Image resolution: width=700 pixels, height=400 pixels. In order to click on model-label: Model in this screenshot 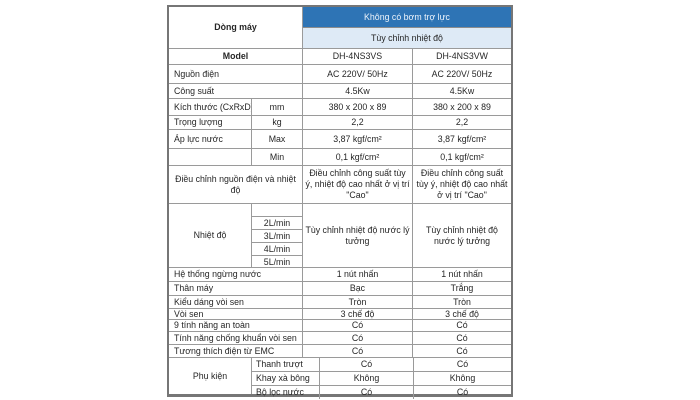, I will do `click(235, 56)`.